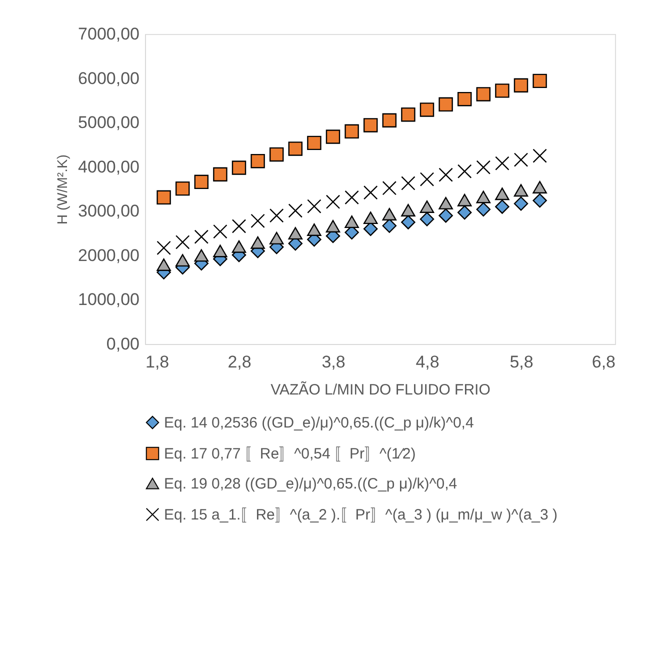 The image size is (664, 646). I want to click on y-tick-label: 6000,00, so click(109, 78).